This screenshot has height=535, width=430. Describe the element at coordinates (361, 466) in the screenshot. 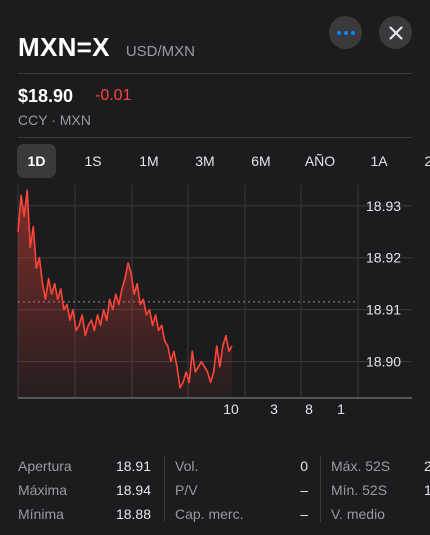

I see `stat-label: Máx. 52S` at that location.